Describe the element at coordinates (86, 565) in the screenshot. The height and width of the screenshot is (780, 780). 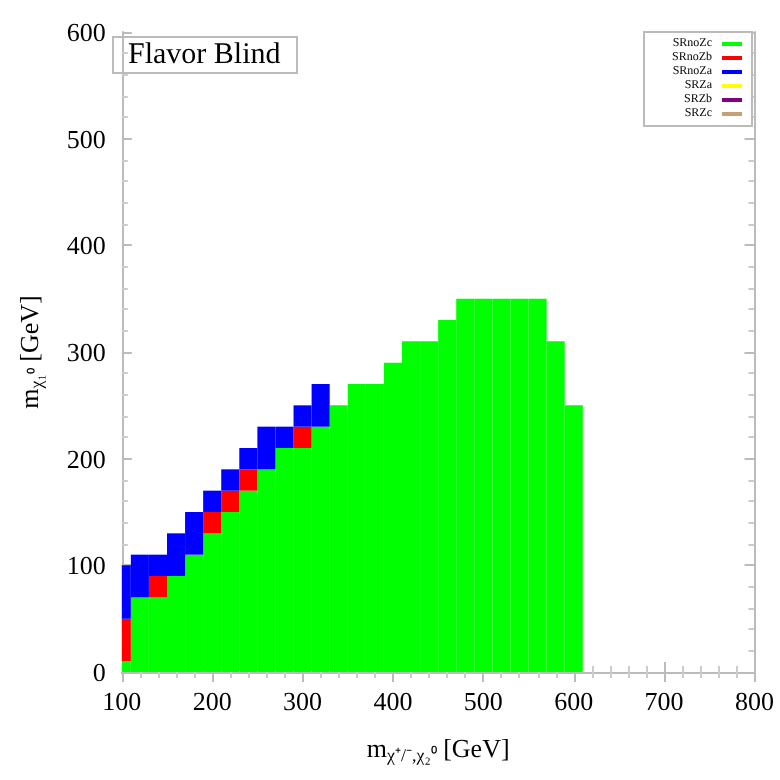
I see `y-tick-label: 100` at that location.